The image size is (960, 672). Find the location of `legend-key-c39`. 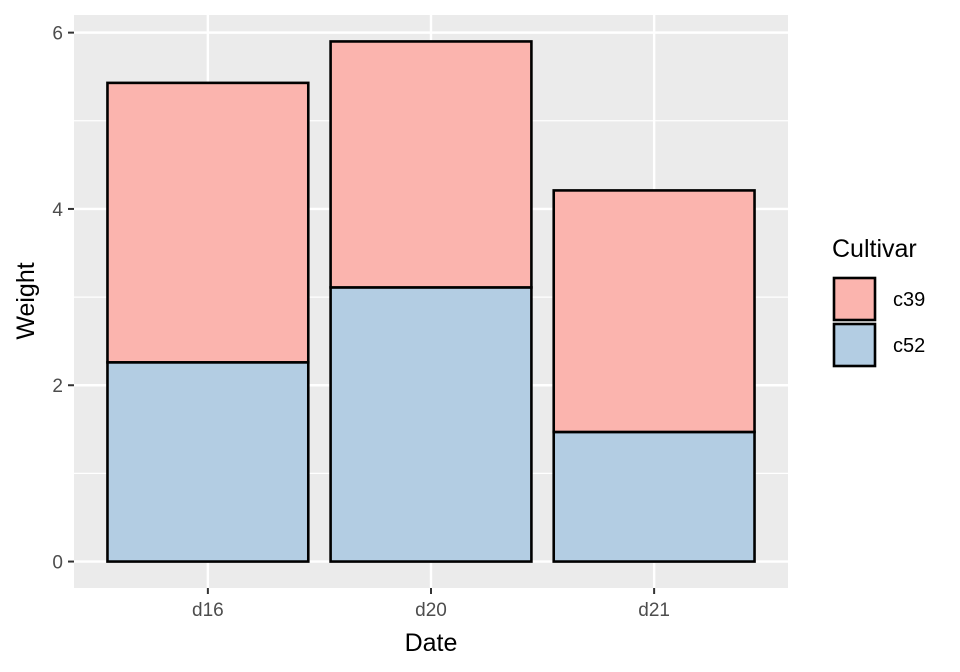

legend-key-c39 is located at coordinates (854, 299).